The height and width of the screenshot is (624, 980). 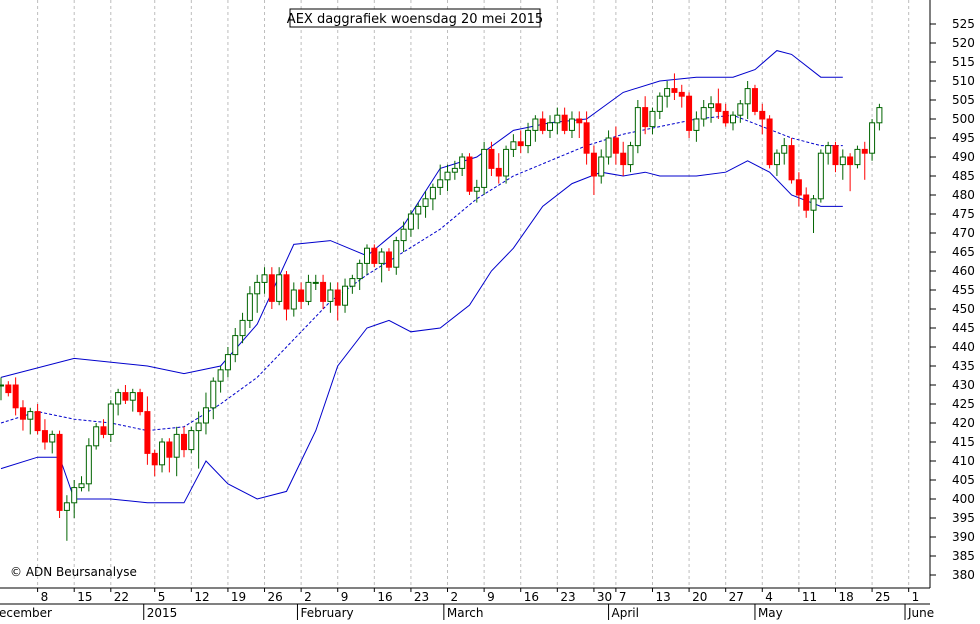 I want to click on x-tick-label-13: 16, so click(x=531, y=597).